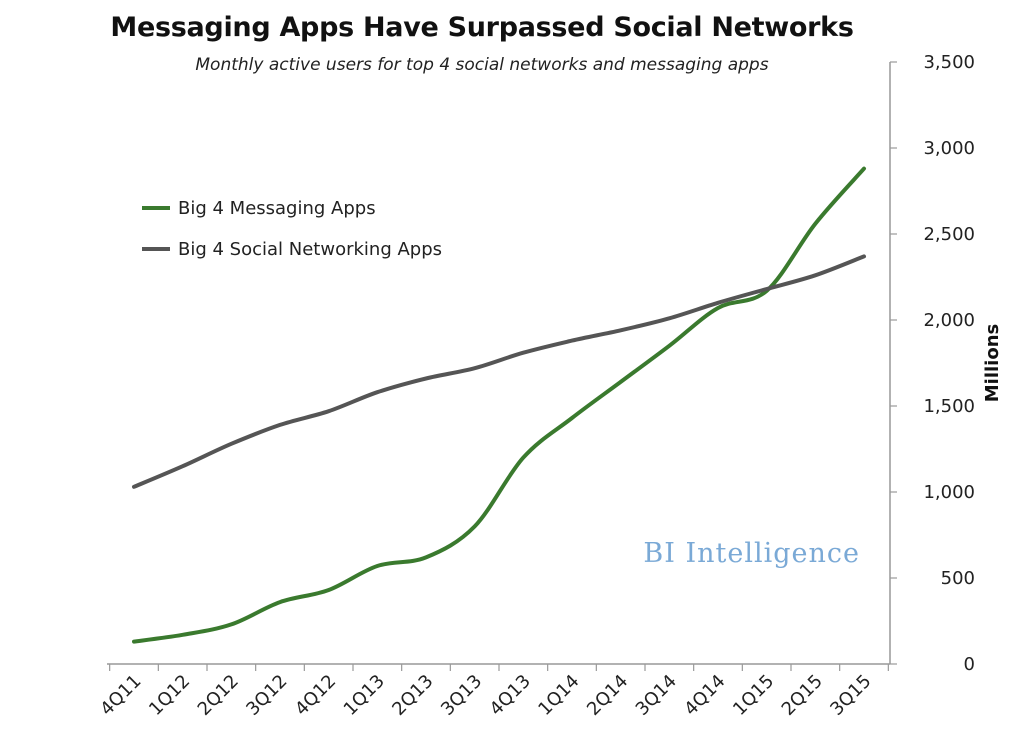 This screenshot has height=741, width=1024. I want to click on x-tick-label: 3Q13, so click(461, 695).